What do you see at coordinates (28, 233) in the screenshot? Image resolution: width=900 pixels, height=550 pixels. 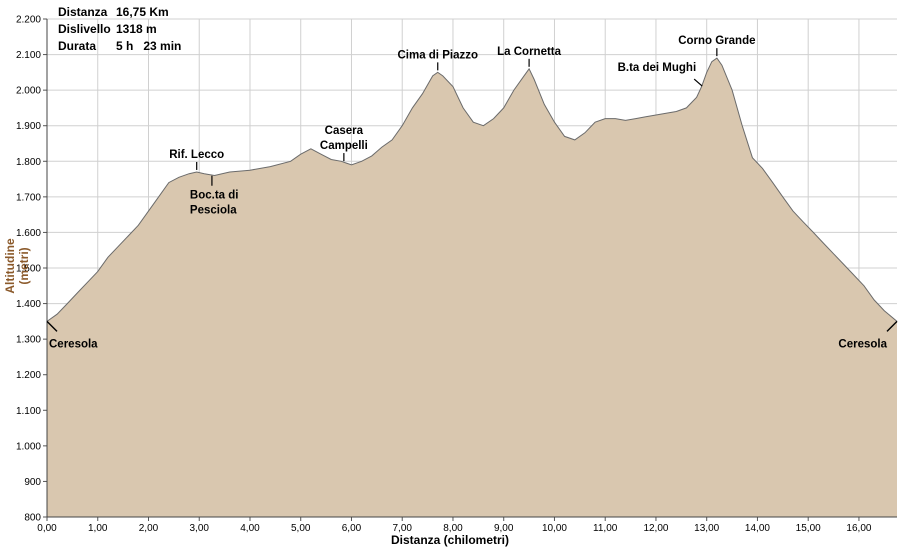 I see `y-tick-label: 1.600` at bounding box center [28, 233].